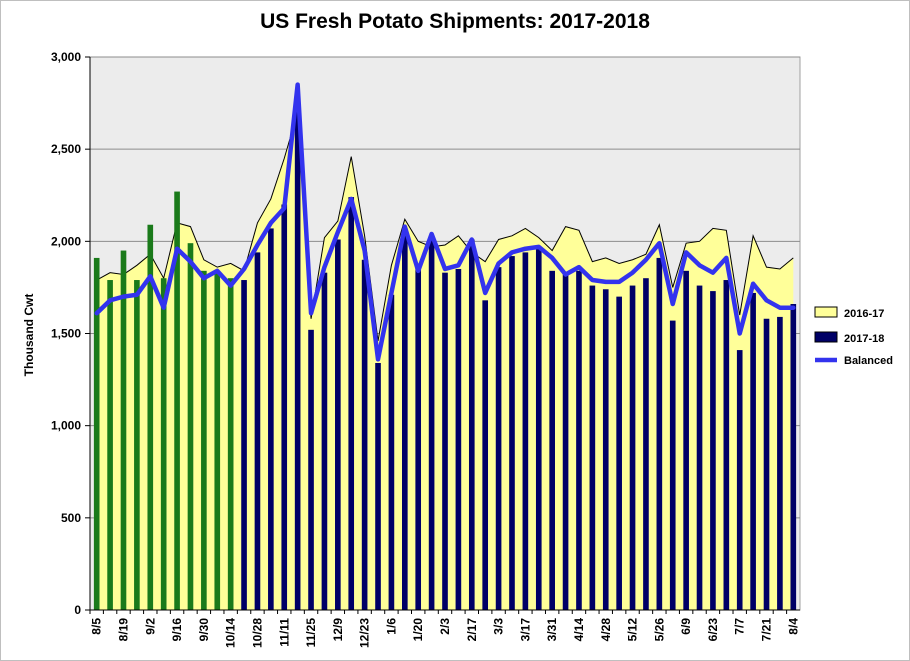 This screenshot has width=910, height=661. What do you see at coordinates (338, 630) in the screenshot?
I see `x-tick-label: 12/9` at bounding box center [338, 630].